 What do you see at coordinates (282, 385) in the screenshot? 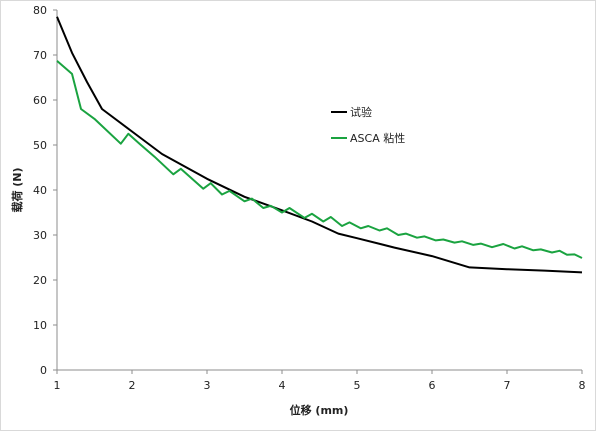
I see `x-tick-label: 4` at bounding box center [282, 385].